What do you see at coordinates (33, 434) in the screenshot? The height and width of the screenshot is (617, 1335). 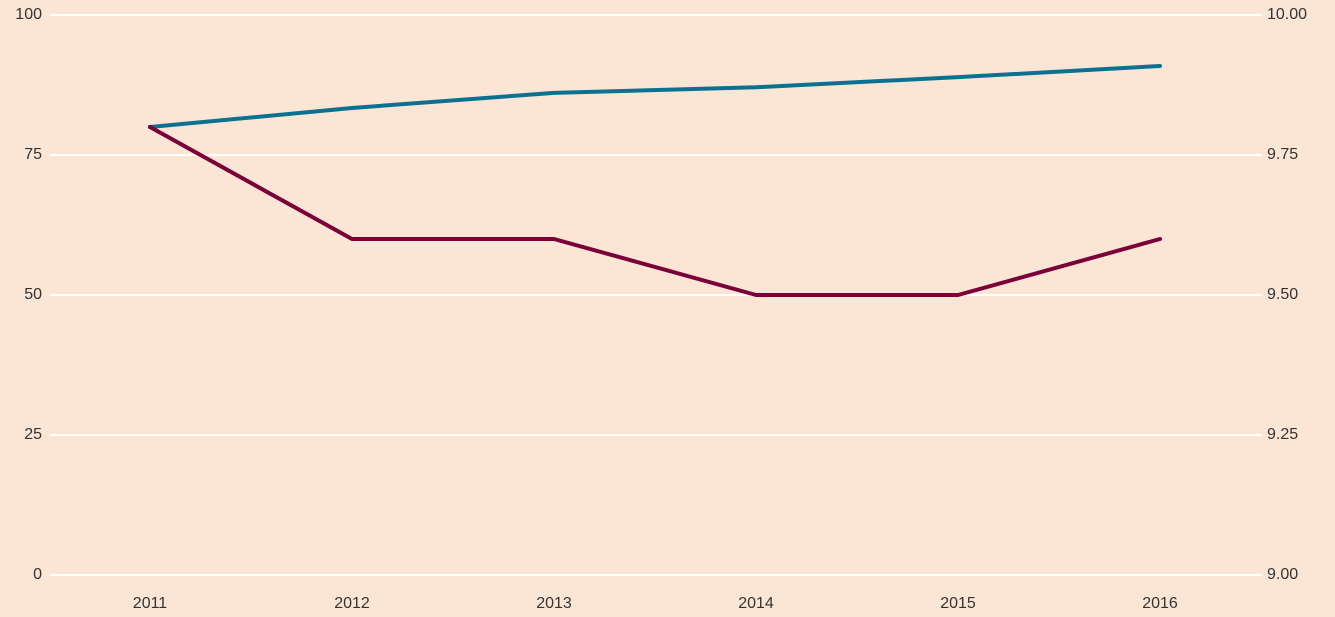 I see `y-tick-label: 25` at bounding box center [33, 434].